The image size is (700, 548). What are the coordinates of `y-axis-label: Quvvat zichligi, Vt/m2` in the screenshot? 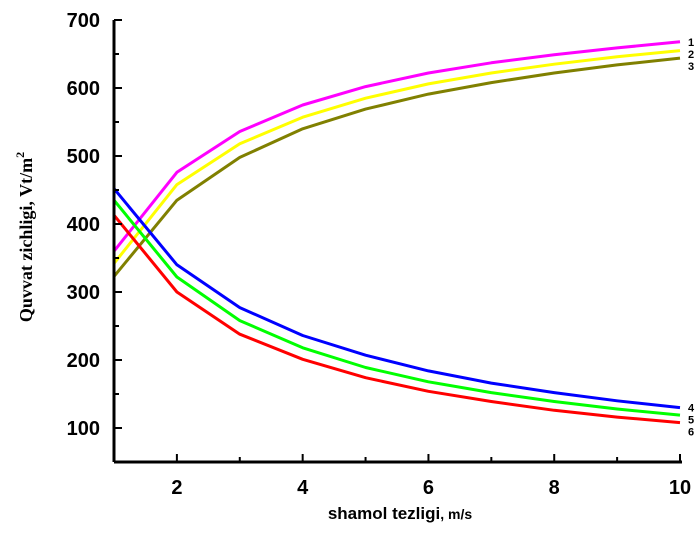 It's located at (24, 237).